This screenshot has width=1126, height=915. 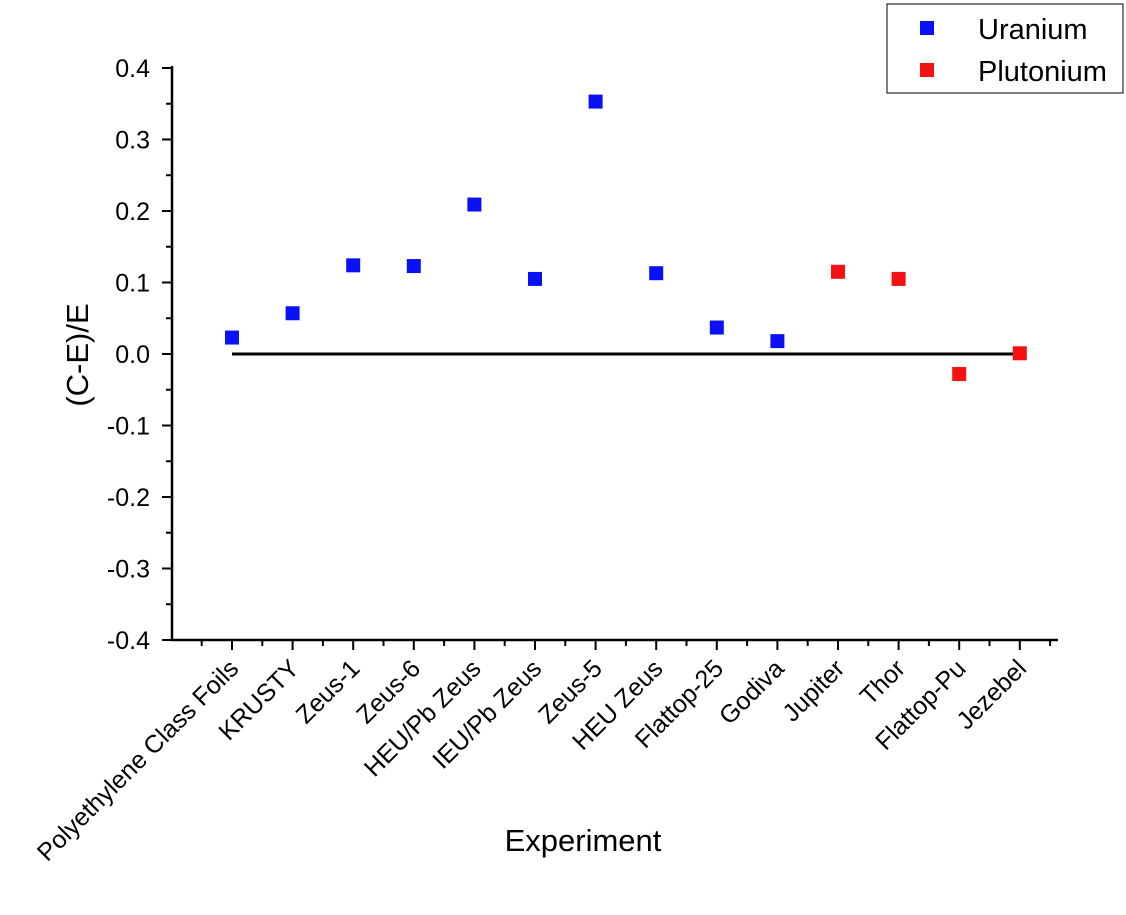 I want to click on y-tick-label: 0.2, so click(x=132, y=212).